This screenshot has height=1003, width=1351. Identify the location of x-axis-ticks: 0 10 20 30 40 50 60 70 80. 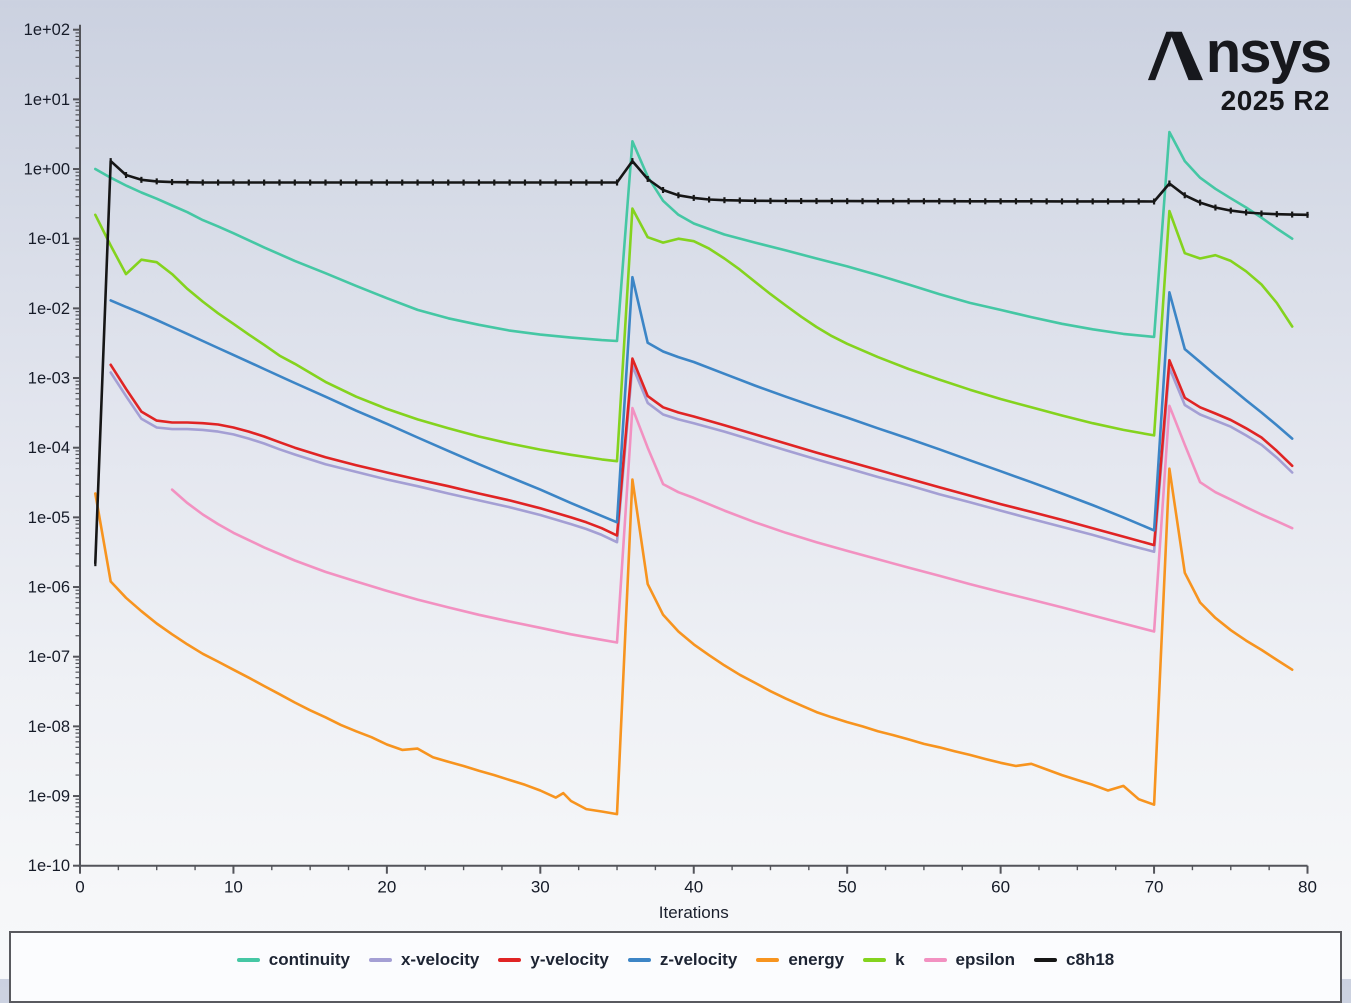
(696, 881).